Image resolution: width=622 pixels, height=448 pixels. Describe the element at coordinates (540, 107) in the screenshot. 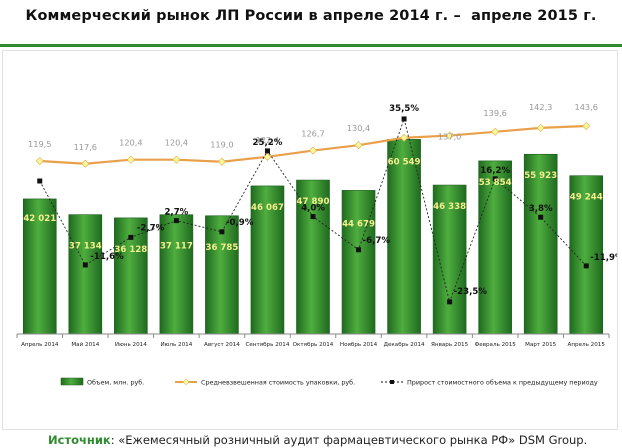

I see `price-value-label: 142,3` at that location.